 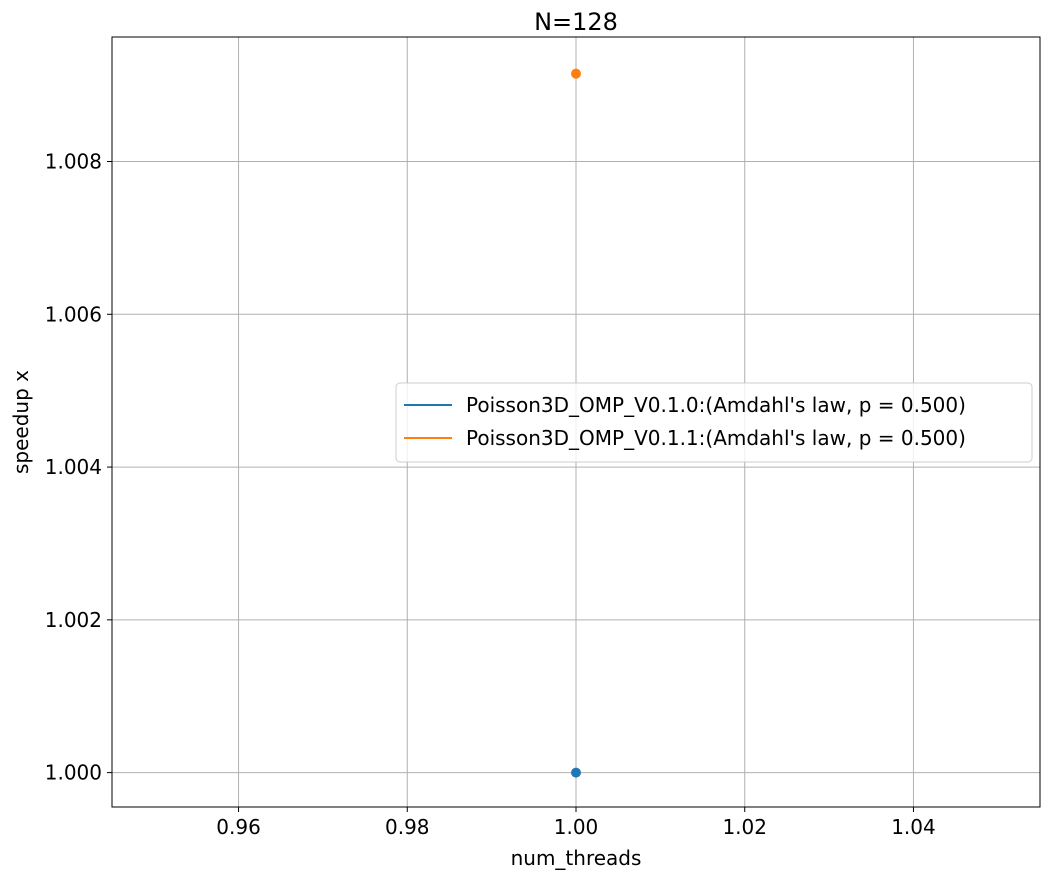 I want to click on y-tick-label: 1.002, so click(x=73, y=620).